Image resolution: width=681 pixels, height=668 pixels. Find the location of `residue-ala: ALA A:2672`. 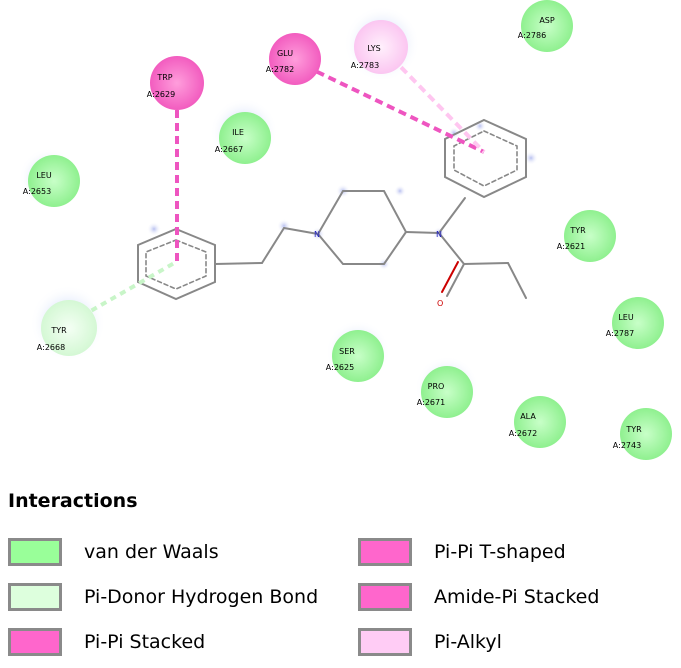

residue-ala: ALA A:2672 is located at coordinates (537, 422).